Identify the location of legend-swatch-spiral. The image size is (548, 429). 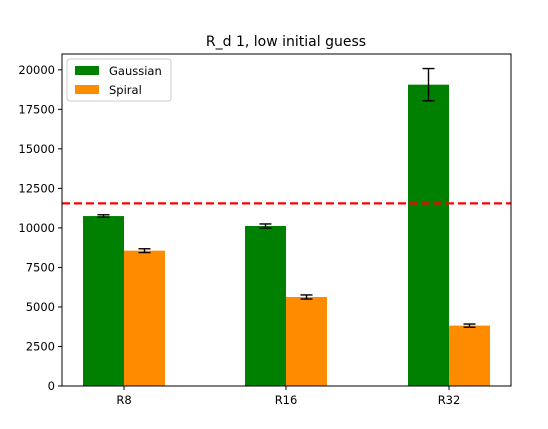
(87, 89).